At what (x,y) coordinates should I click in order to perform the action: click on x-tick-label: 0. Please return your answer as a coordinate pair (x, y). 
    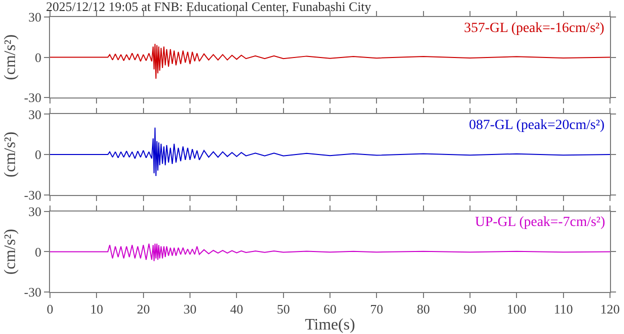
    Looking at the image, I should click on (50, 309).